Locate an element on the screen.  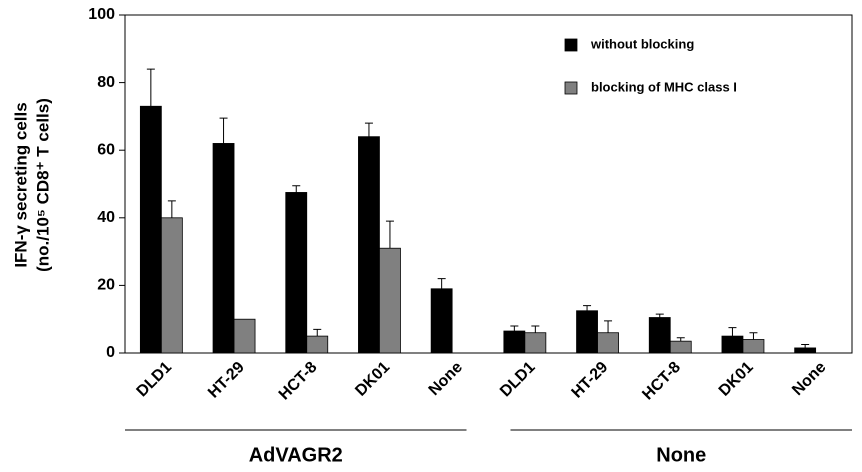
y-axis-label: (no./10⁵ CD8⁺ T cells) is located at coordinates (42, 185).